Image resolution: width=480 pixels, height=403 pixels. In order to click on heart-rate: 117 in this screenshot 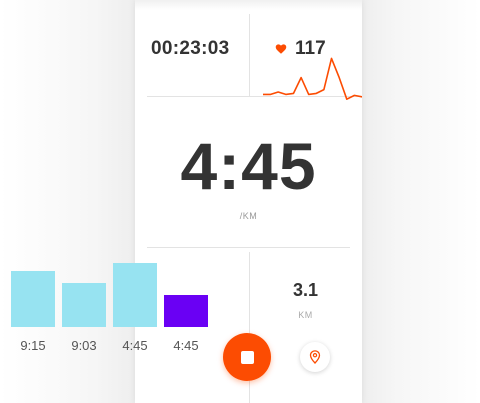, I will do `click(300, 49)`.